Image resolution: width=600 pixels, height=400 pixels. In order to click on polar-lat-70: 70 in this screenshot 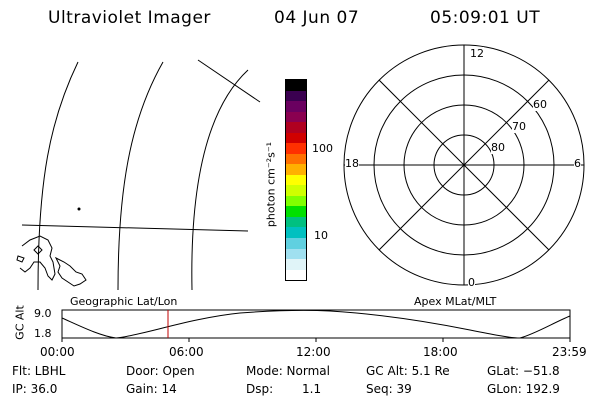, I will do `click(519, 126)`.